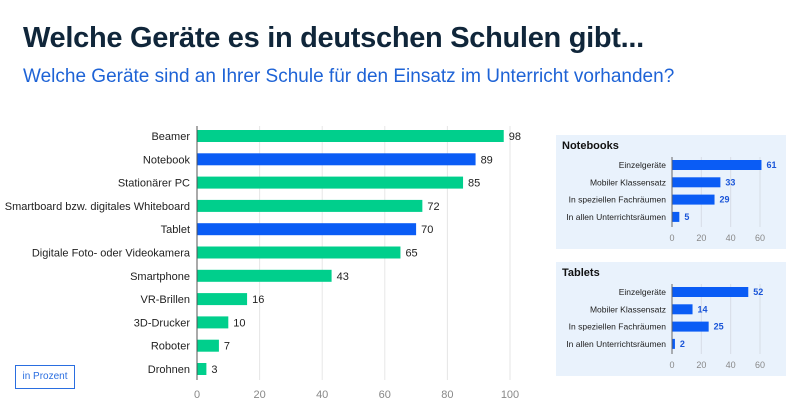  What do you see at coordinates (682, 344) in the screenshot?
I see `data-label: 2` at bounding box center [682, 344].